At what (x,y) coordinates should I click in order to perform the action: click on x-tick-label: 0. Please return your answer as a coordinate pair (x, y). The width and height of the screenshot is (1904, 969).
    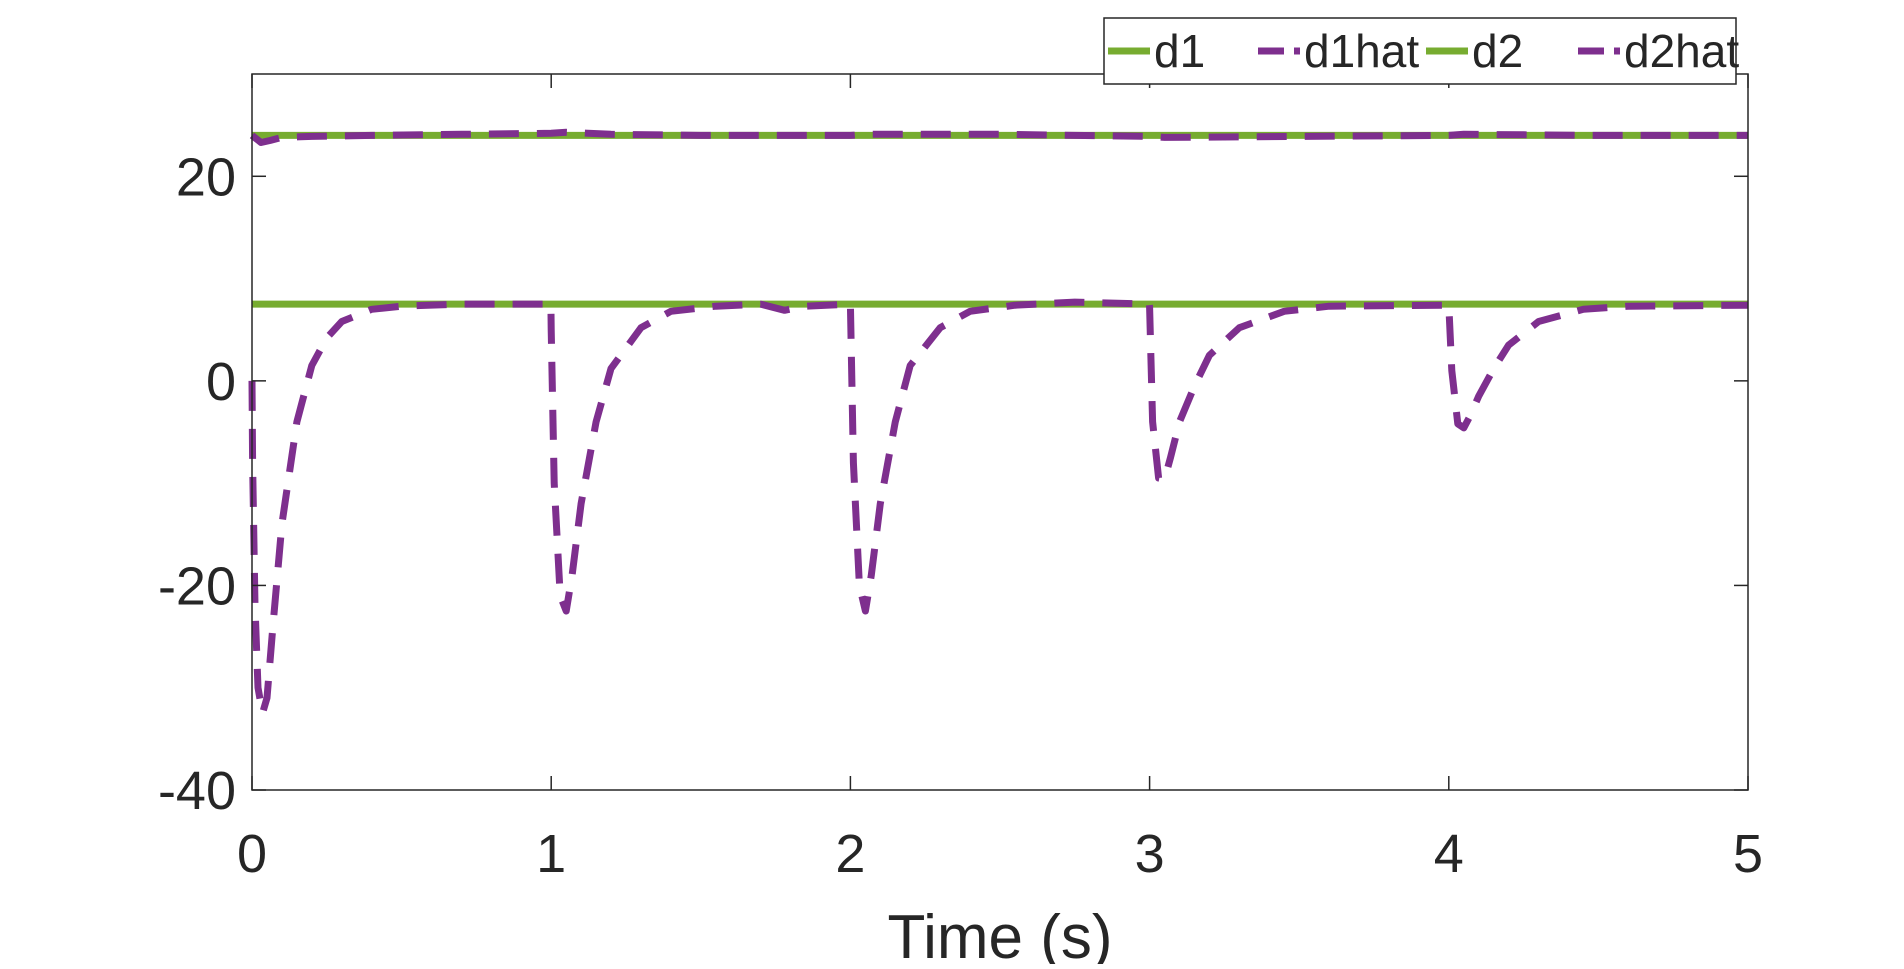
    Looking at the image, I should click on (252, 854).